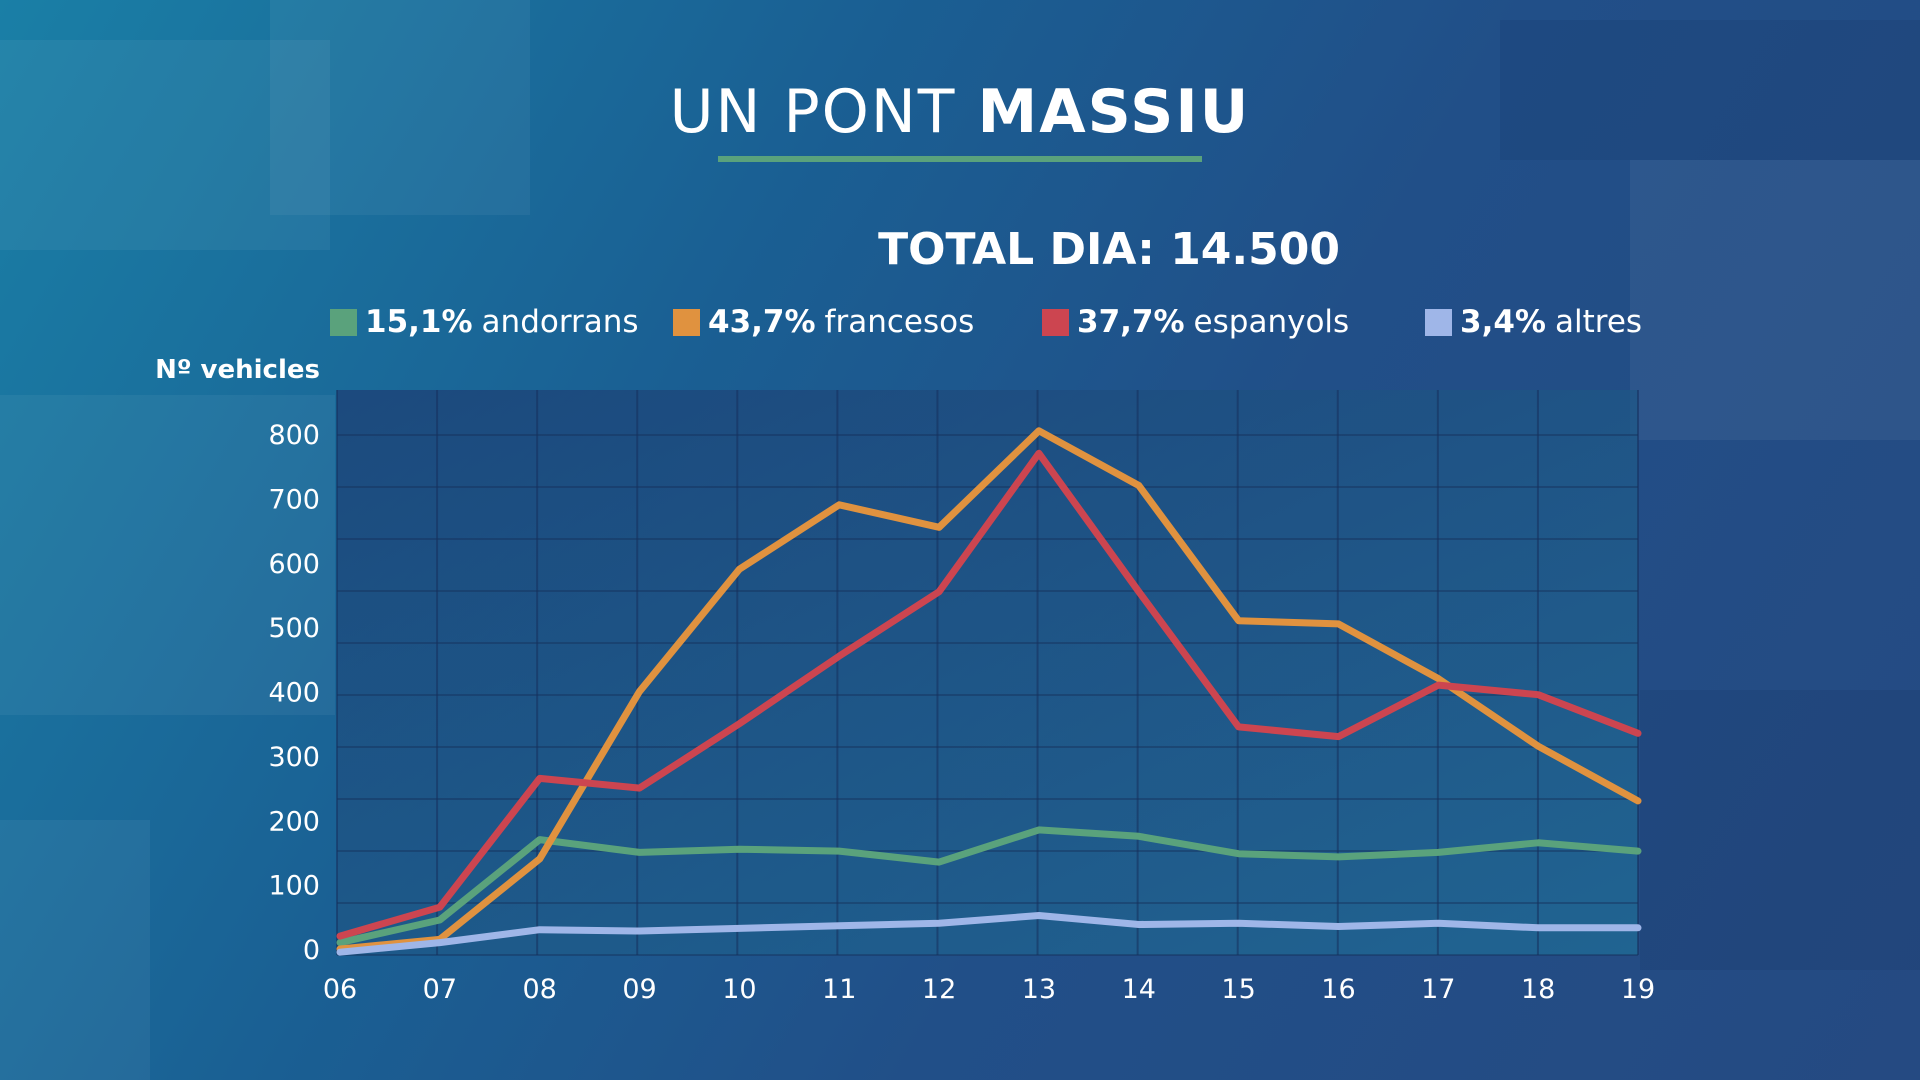 The width and height of the screenshot is (1920, 1080). What do you see at coordinates (311, 950) in the screenshot?
I see `y-tick-label: 0` at bounding box center [311, 950].